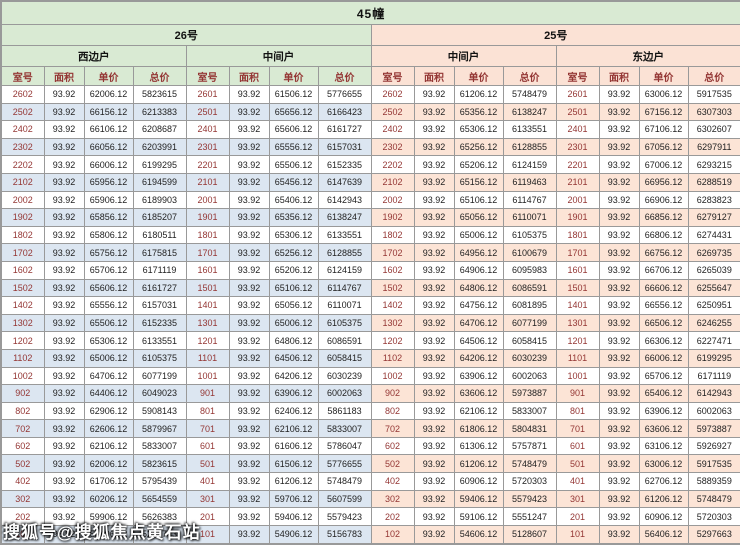  What do you see at coordinates (577, 288) in the screenshot?
I see `room-cell: 1501` at bounding box center [577, 288].